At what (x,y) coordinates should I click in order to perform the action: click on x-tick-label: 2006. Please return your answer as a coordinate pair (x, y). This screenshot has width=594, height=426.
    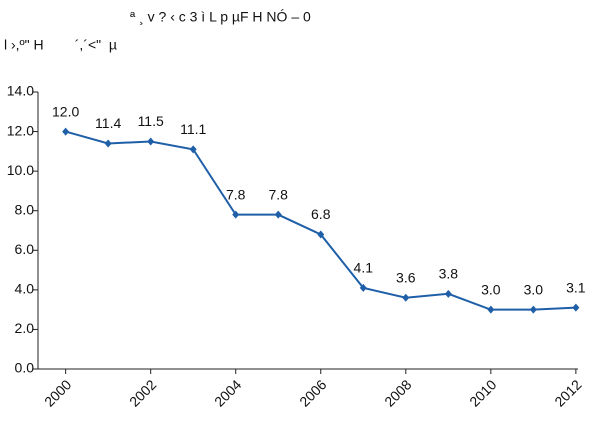
    Looking at the image, I should click on (312, 392).